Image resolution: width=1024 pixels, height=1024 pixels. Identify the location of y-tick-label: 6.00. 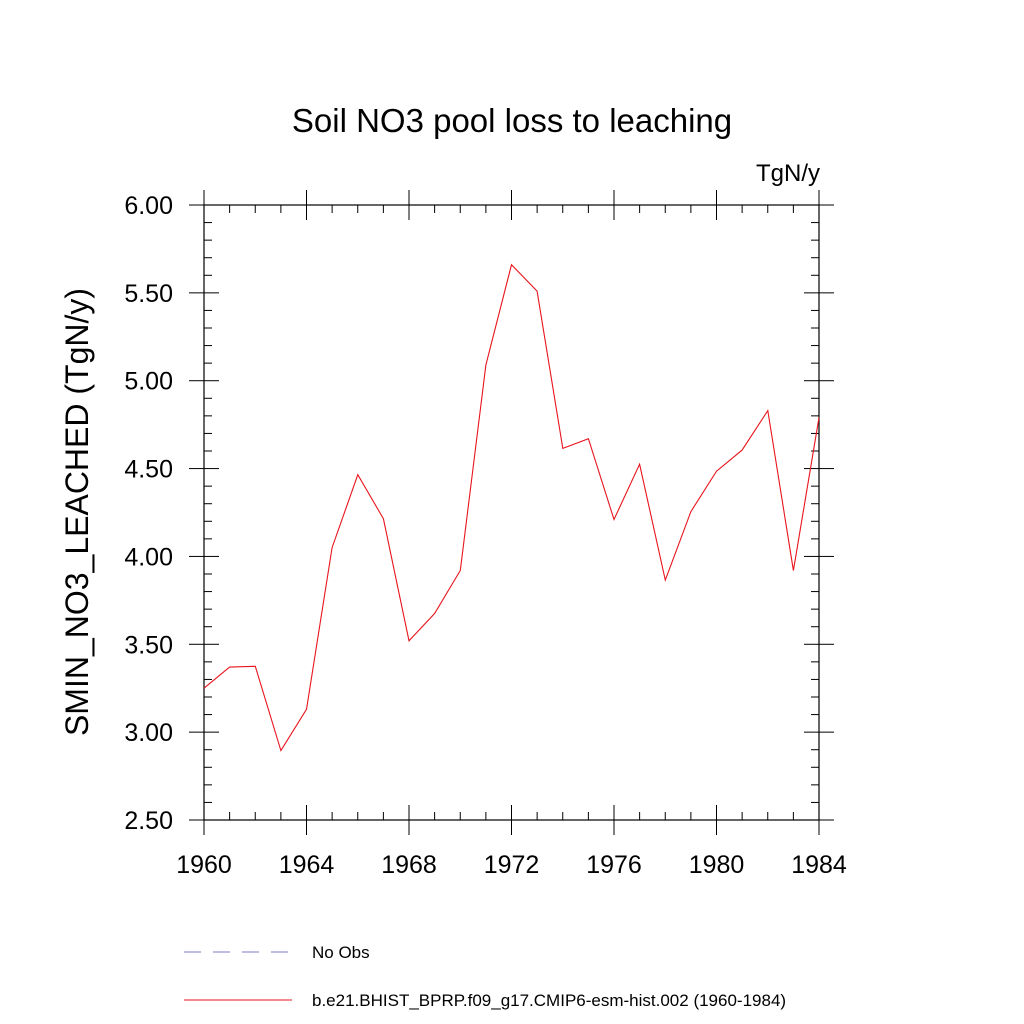
(148, 206).